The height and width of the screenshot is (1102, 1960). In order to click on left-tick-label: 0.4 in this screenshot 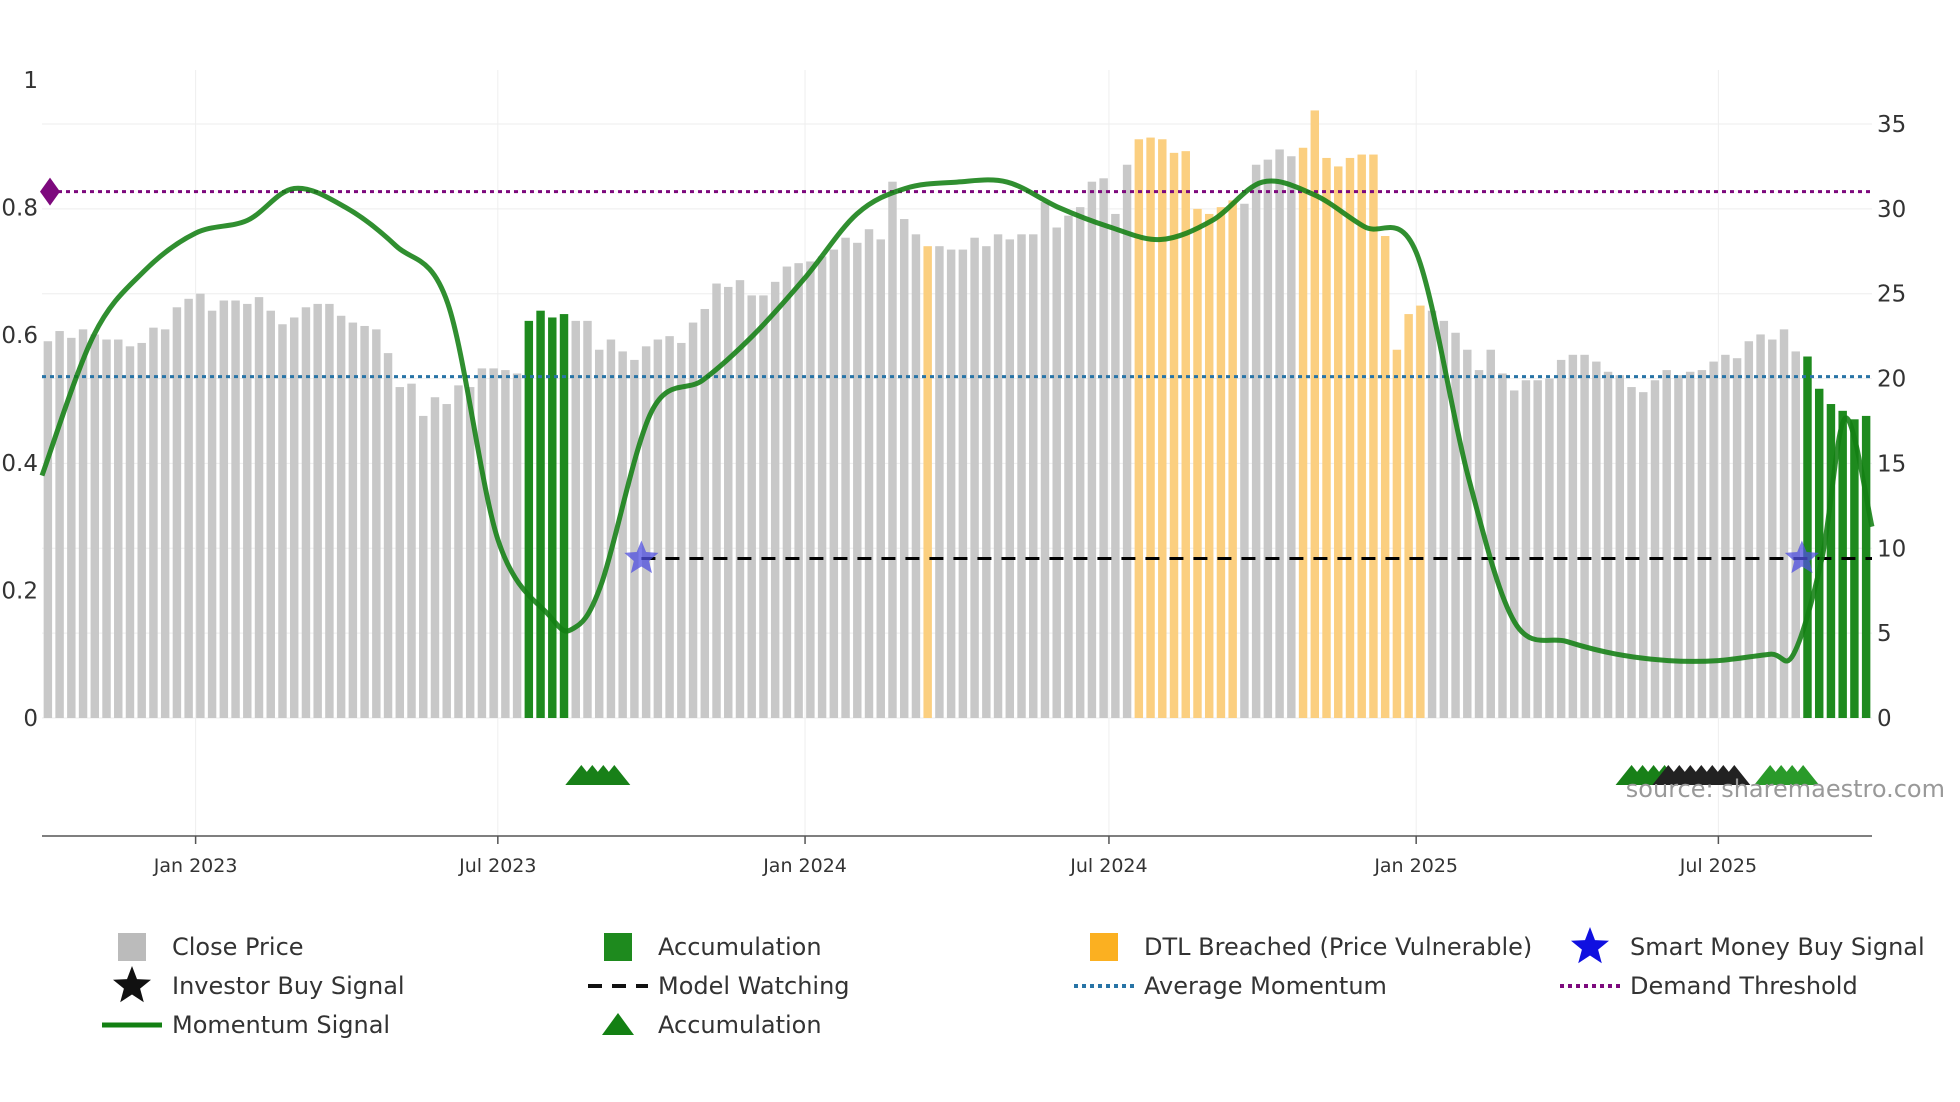, I will do `click(19, 464)`.